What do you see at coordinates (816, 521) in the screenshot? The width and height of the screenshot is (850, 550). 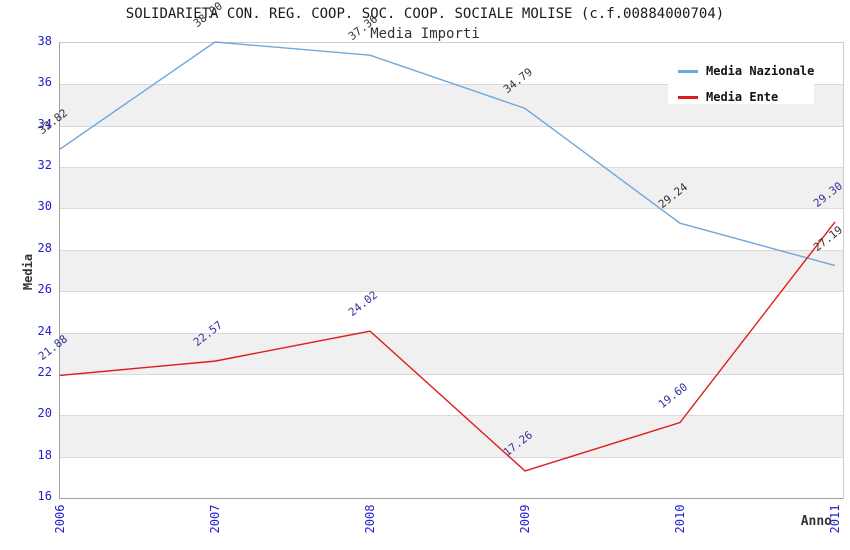 I see `x-axis-title: Anno` at bounding box center [816, 521].